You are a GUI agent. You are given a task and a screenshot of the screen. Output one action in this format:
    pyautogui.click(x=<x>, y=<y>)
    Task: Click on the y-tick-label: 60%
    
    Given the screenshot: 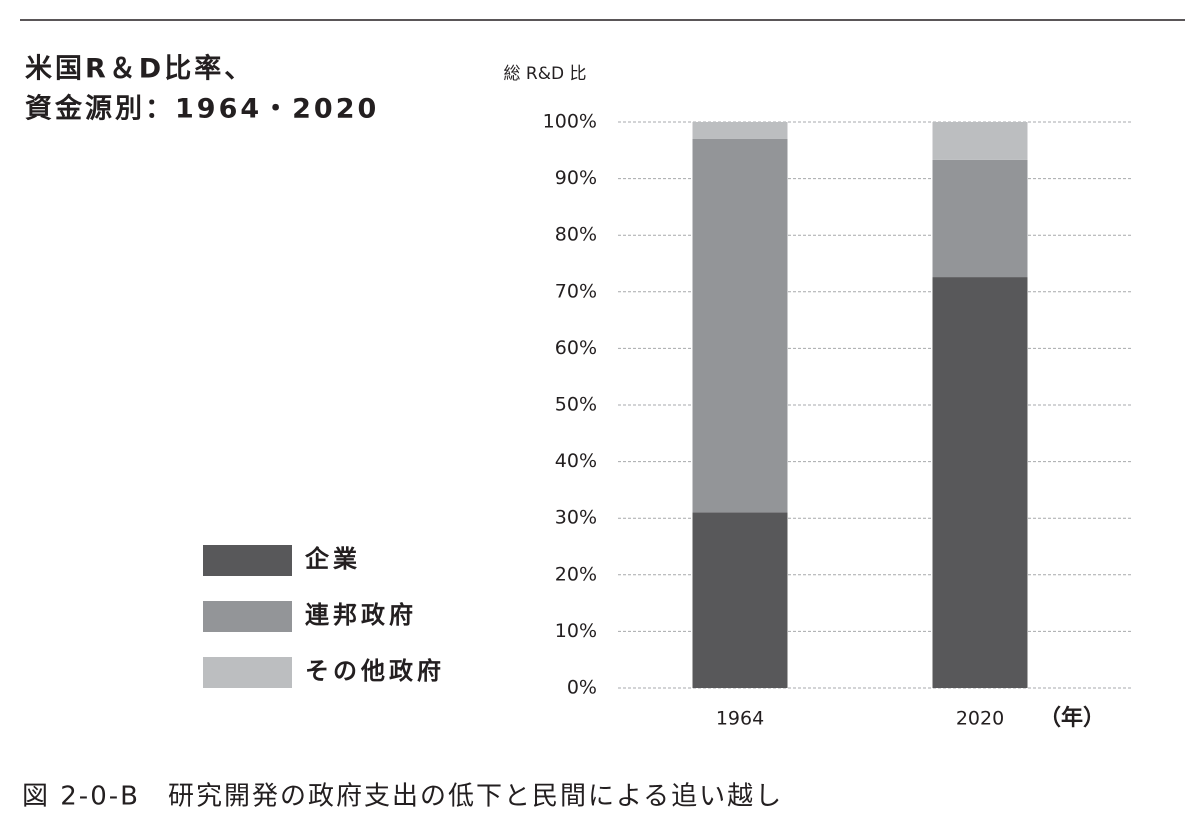 What is the action you would take?
    pyautogui.click(x=576, y=348)
    